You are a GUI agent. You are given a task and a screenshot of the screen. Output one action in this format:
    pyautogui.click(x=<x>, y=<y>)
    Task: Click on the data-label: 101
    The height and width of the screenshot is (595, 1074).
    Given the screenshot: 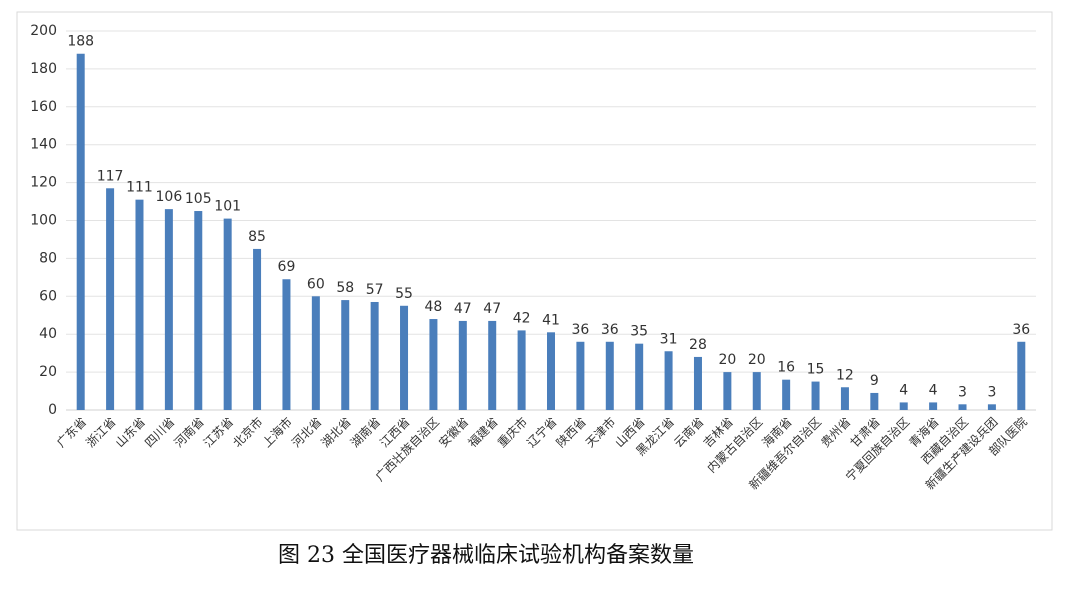 What is the action you would take?
    pyautogui.click(x=227, y=207)
    